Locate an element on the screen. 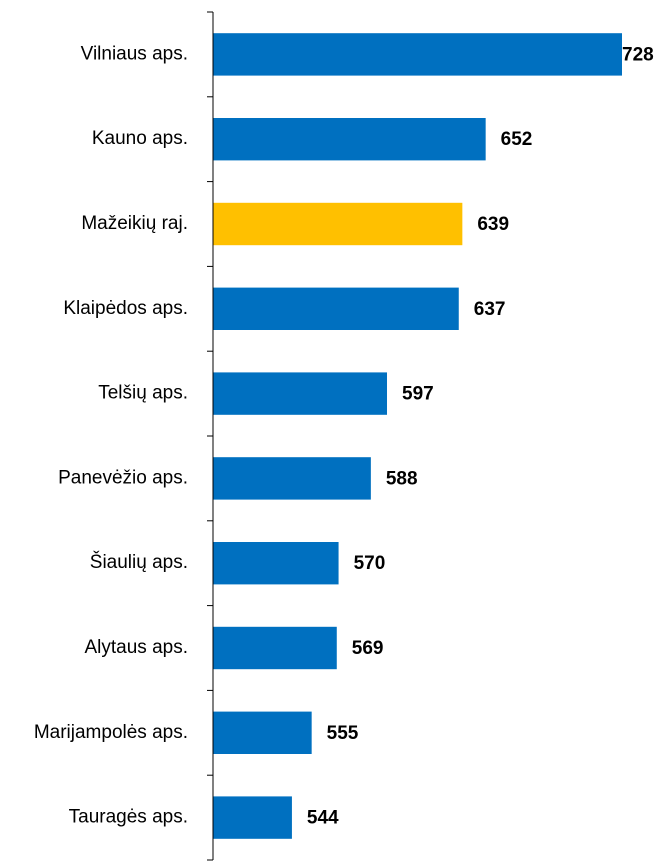  category-label: Telšių aps. is located at coordinates (143, 393).